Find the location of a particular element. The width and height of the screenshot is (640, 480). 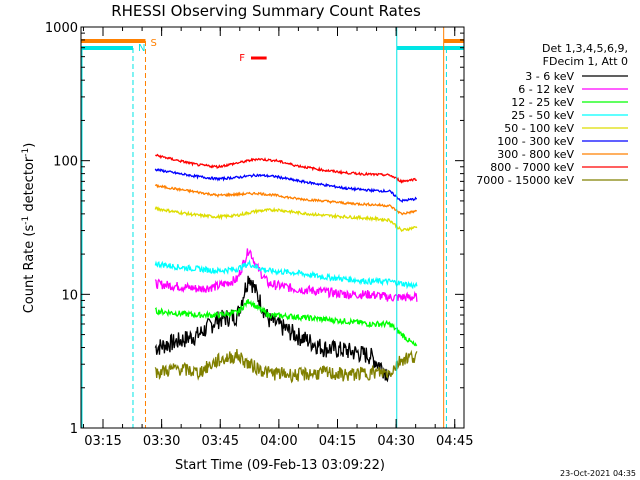

timestamp: 23-Oct-2021 04:35 is located at coordinates (598, 473).